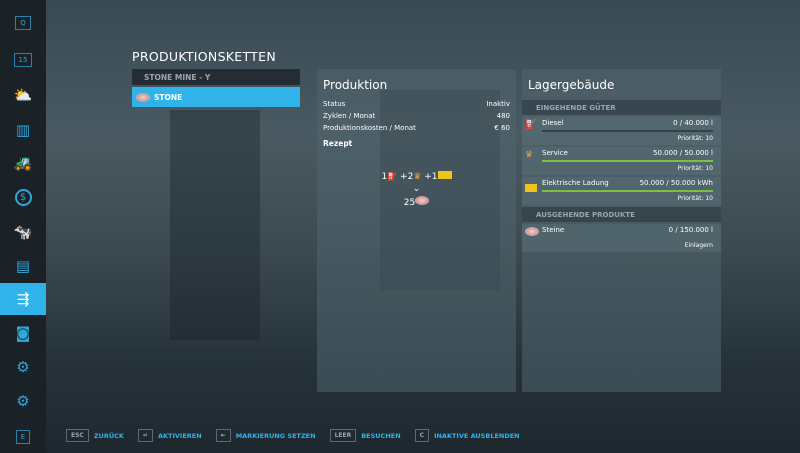 The image size is (800, 453). Describe the element at coordinates (95, 435) in the screenshot. I see `back-button: ESC ZURÜCK` at that location.